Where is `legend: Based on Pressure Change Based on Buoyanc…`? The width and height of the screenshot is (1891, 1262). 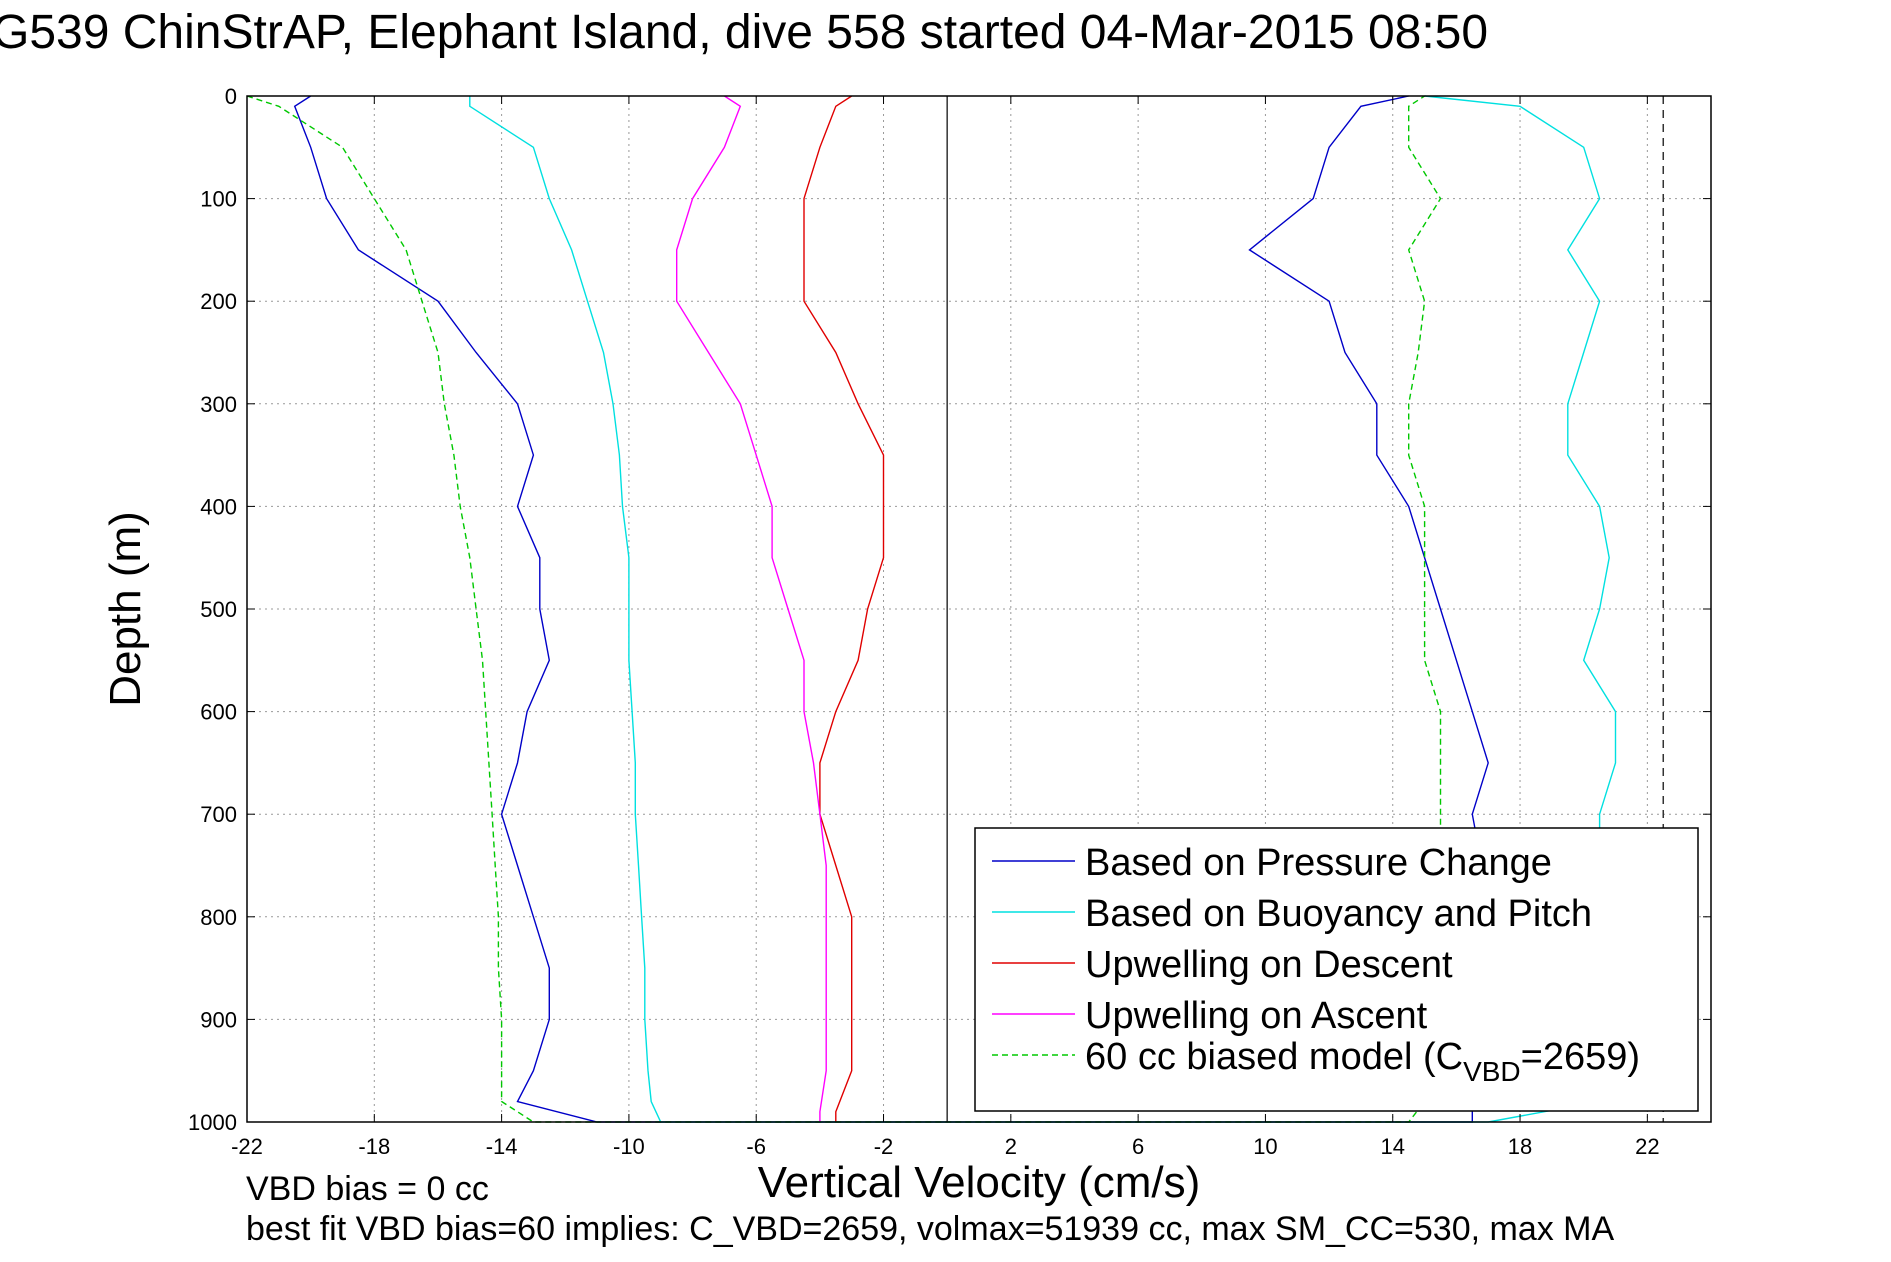
legend: Based on Pressure Change Based on Buoyanc… is located at coordinates (1336, 969).